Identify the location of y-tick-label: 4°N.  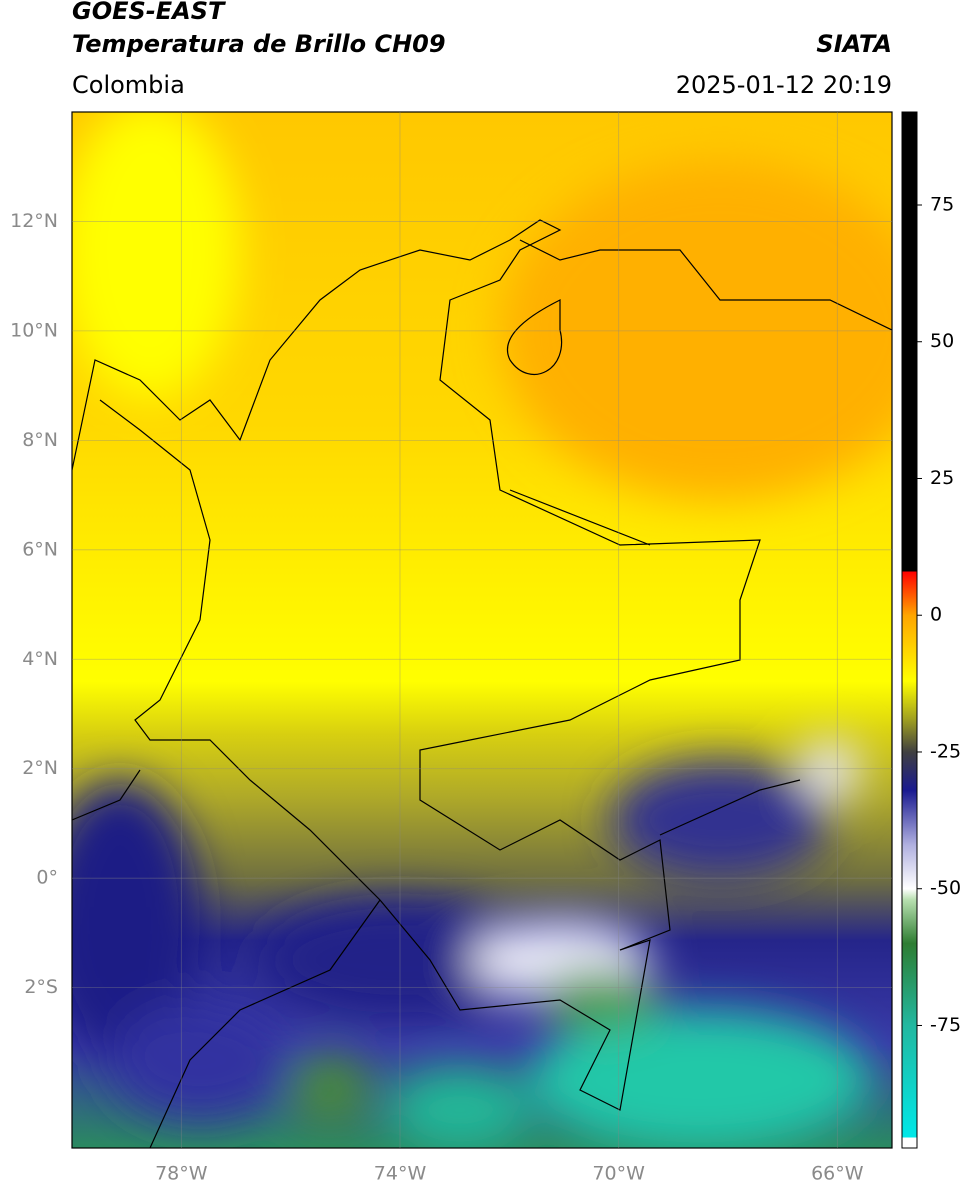
(40, 659).